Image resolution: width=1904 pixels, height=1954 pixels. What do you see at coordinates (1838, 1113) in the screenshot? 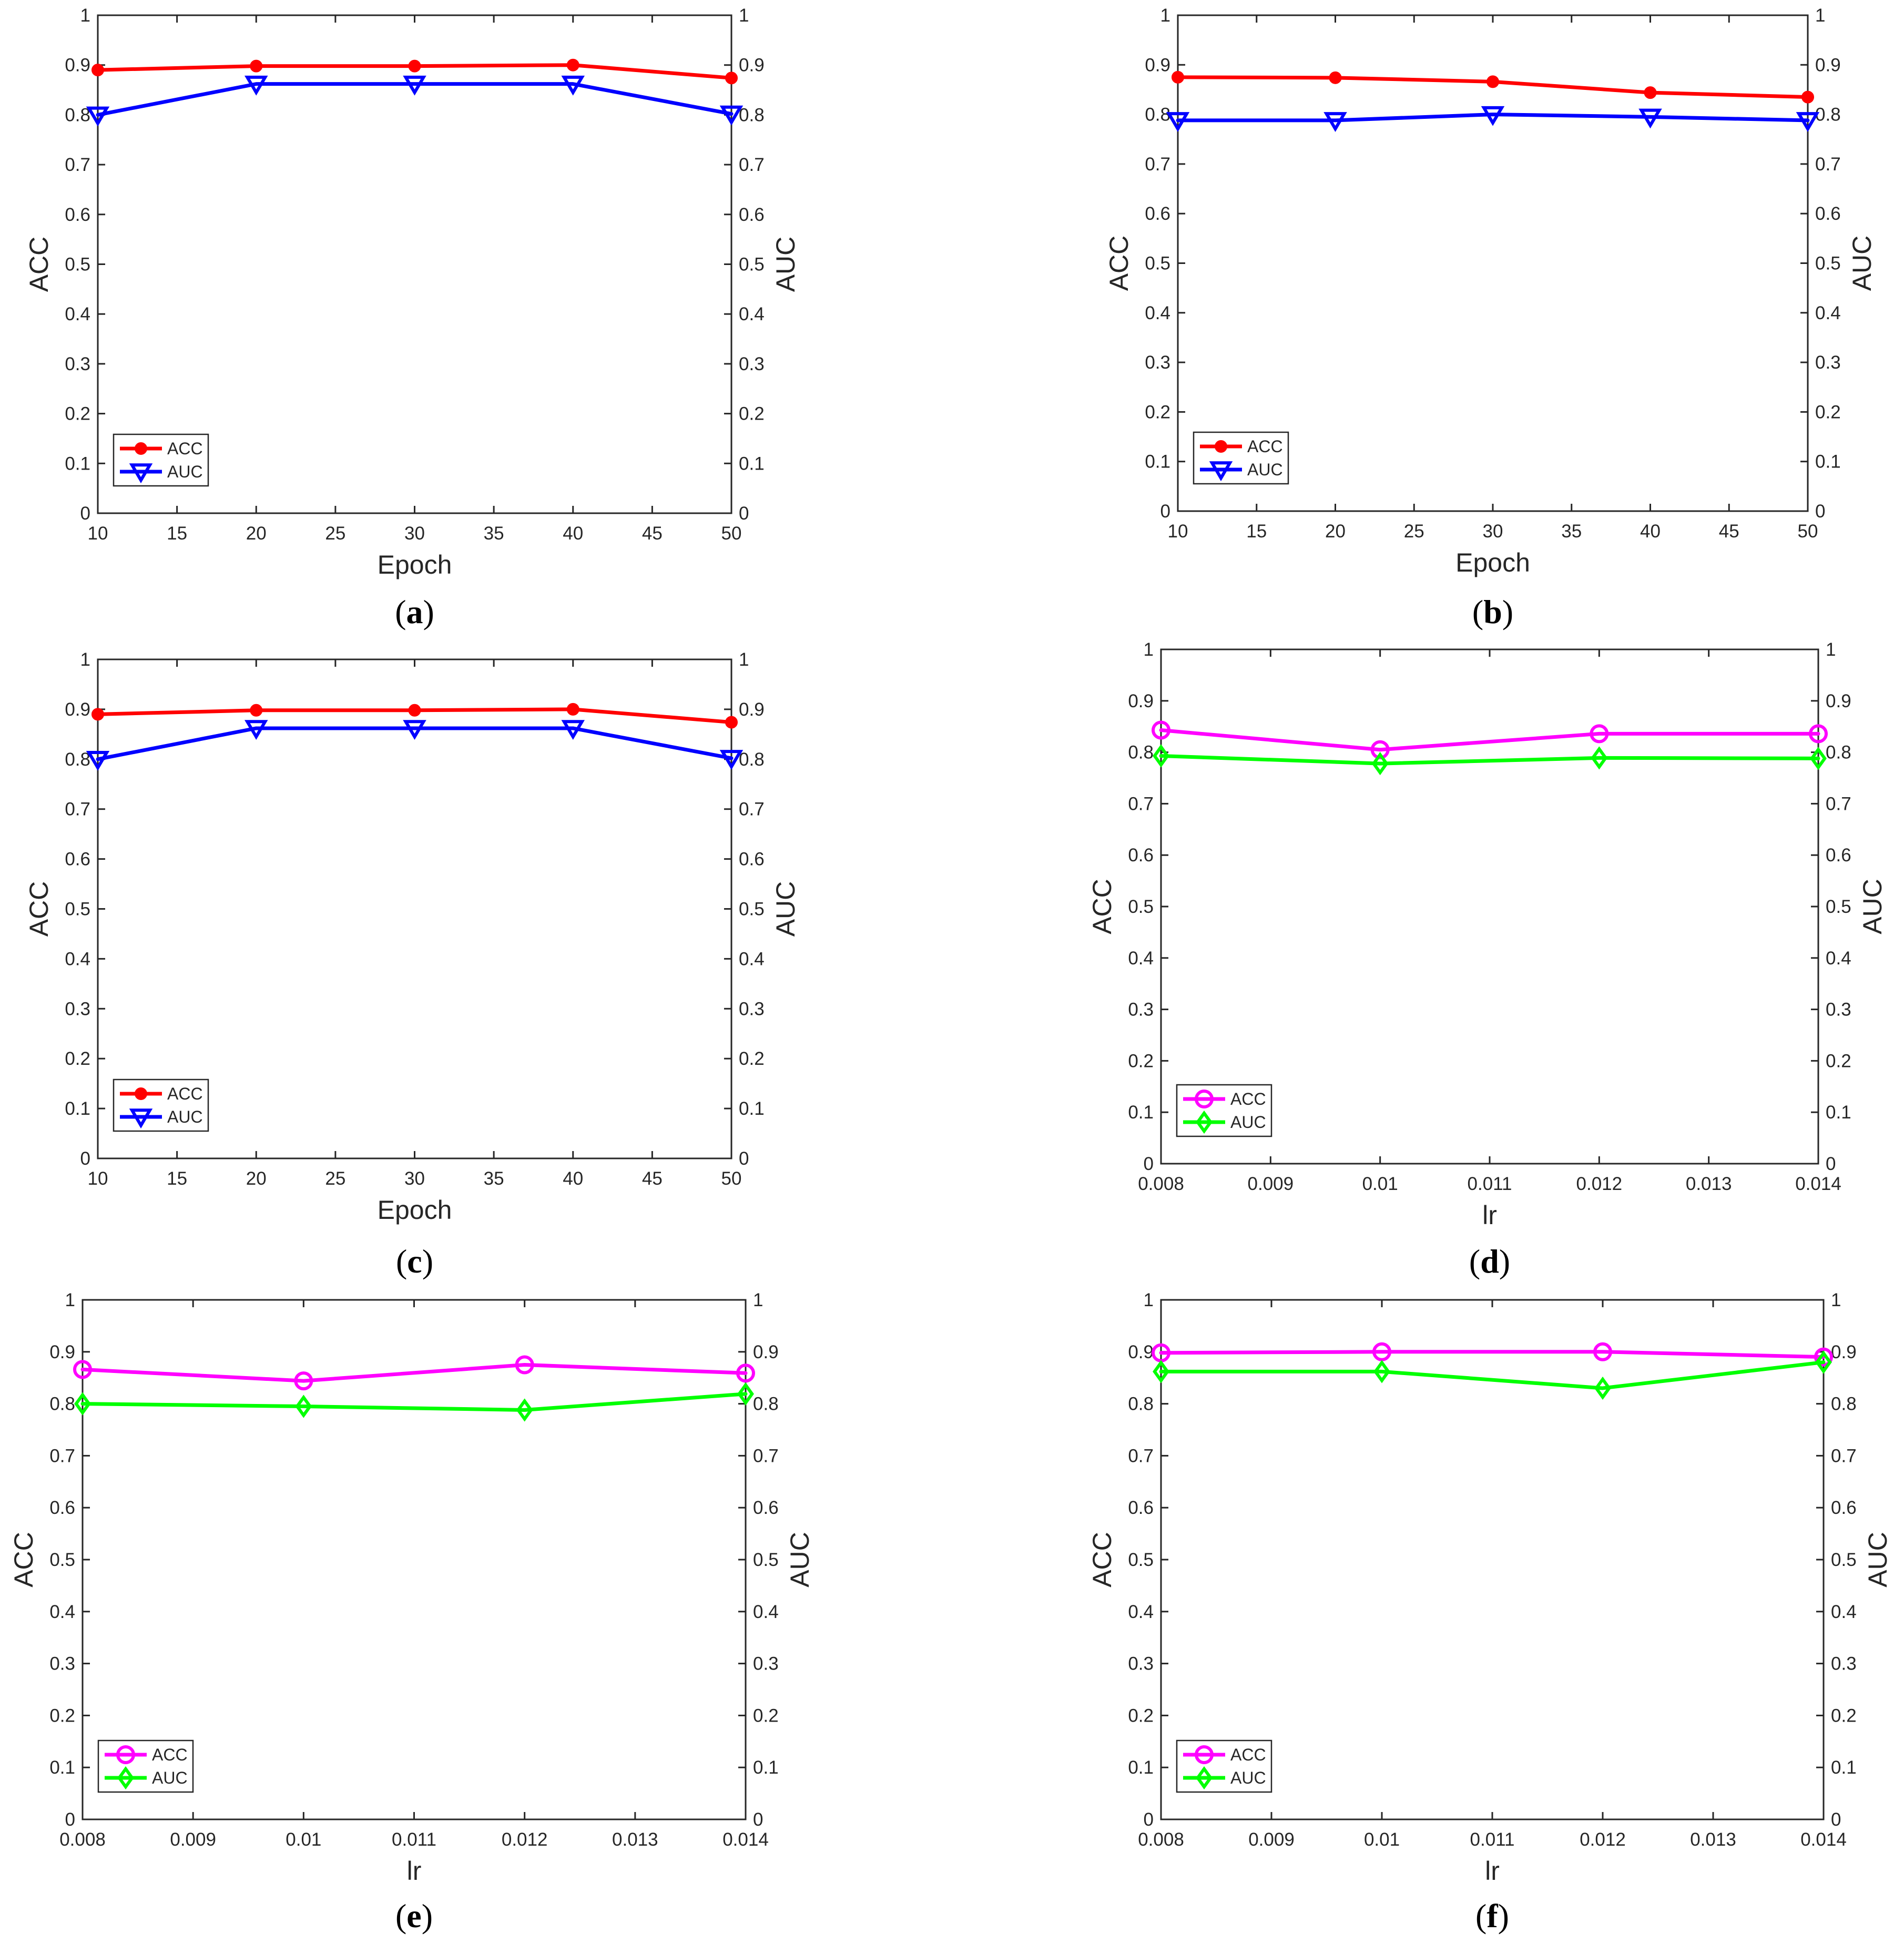
I see `y-tick-label-right: 0.1` at bounding box center [1838, 1113].